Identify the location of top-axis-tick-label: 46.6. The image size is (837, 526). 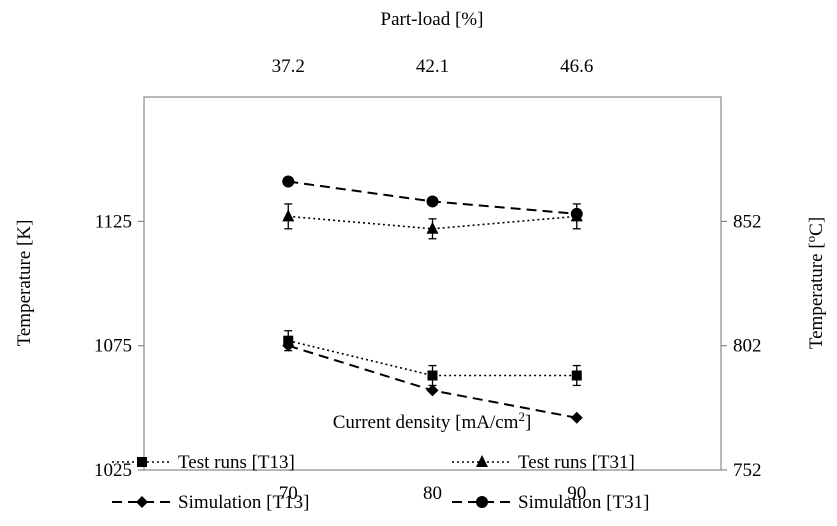
(576, 66).